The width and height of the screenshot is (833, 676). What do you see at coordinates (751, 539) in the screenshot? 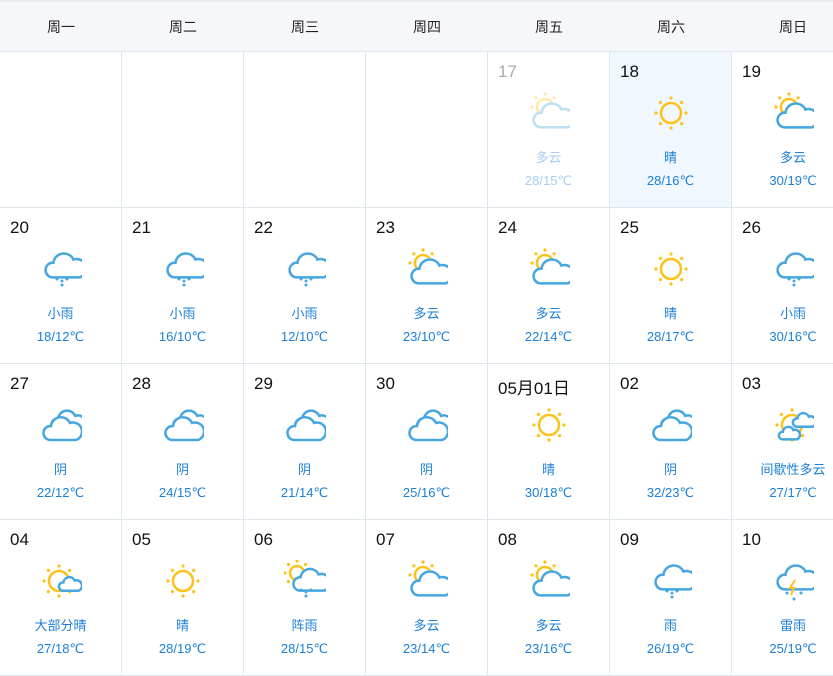
I see `day-number: 10` at bounding box center [751, 539].